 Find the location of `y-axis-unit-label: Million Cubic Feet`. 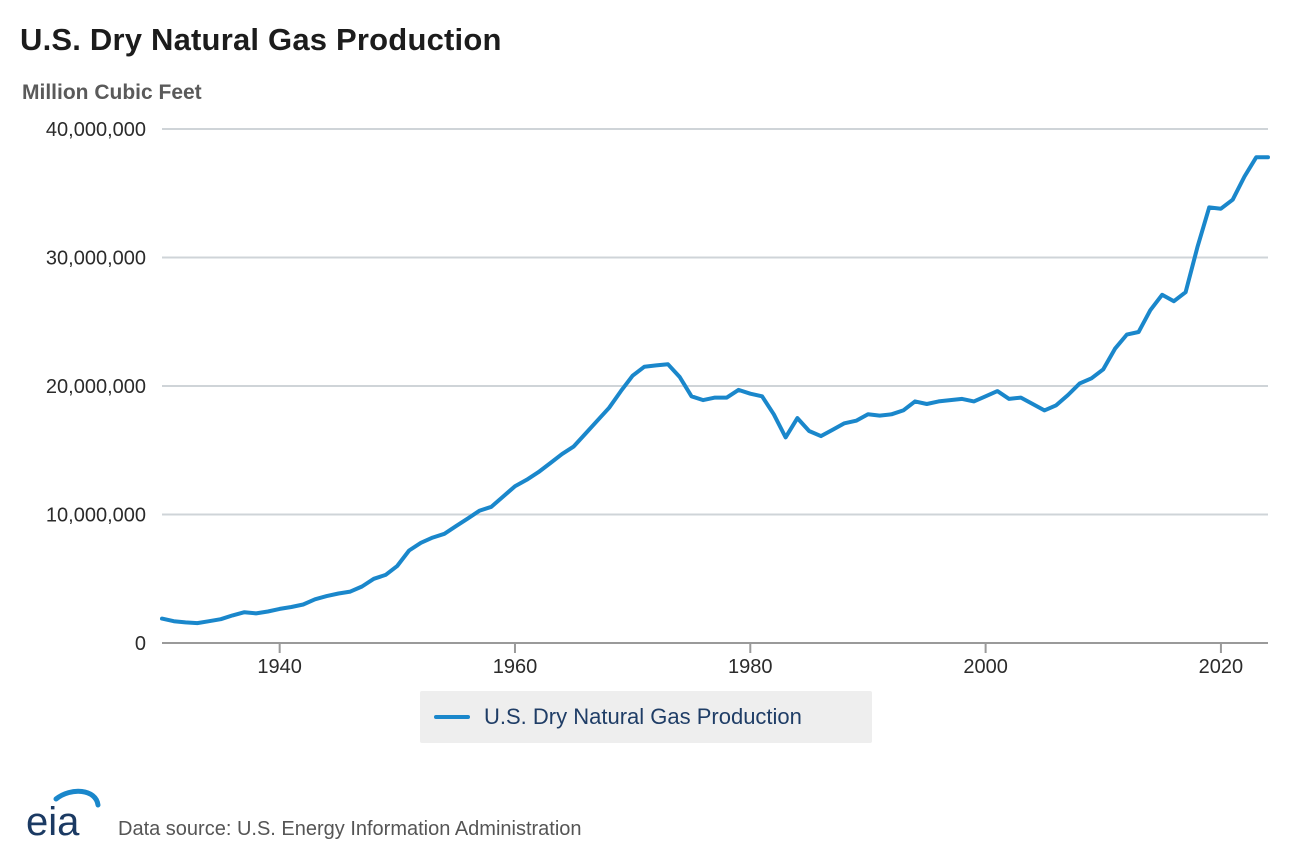

y-axis-unit-label: Million Cubic Feet is located at coordinates (112, 92).